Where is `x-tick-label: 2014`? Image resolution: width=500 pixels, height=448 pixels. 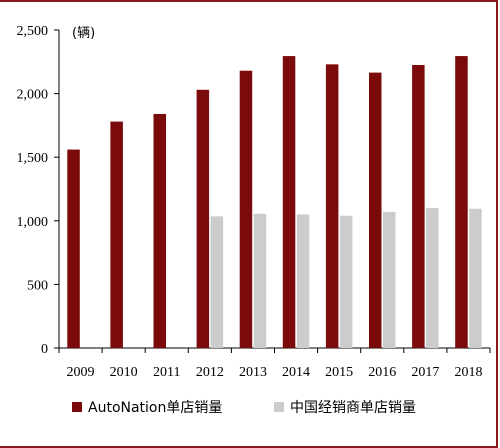
x-tick-label: 2014 is located at coordinates (296, 372).